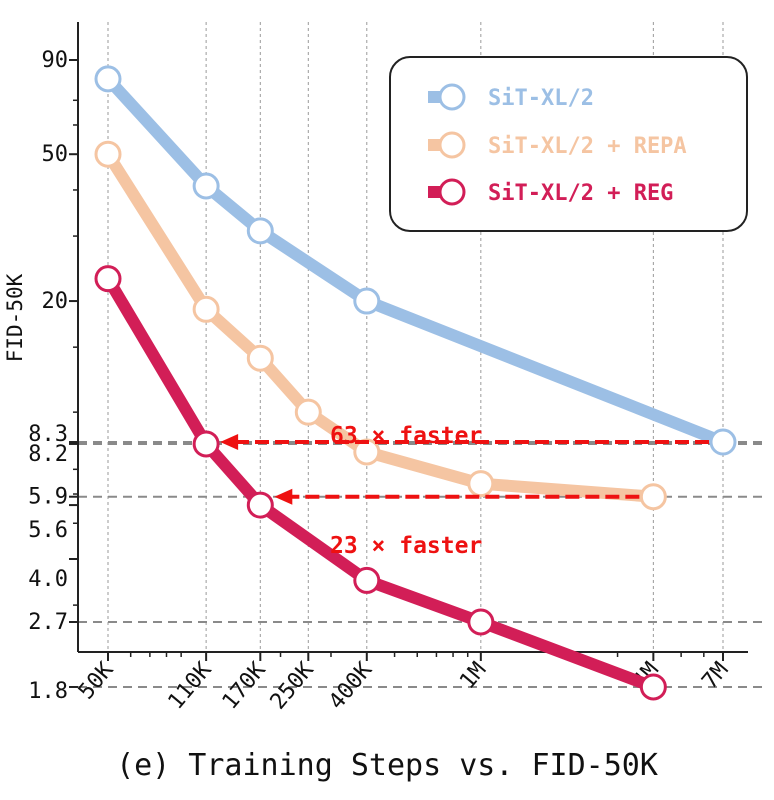  I want to click on annotation-label-0: 63 × faster, so click(406, 436).